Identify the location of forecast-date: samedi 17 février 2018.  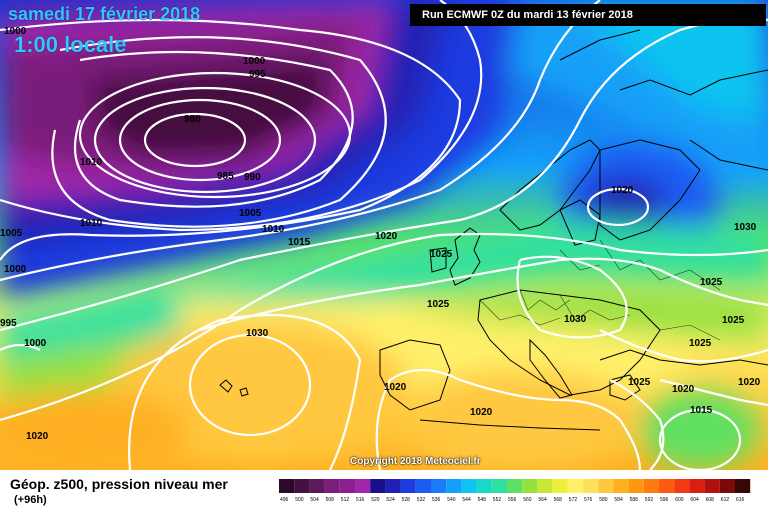
(104, 14).